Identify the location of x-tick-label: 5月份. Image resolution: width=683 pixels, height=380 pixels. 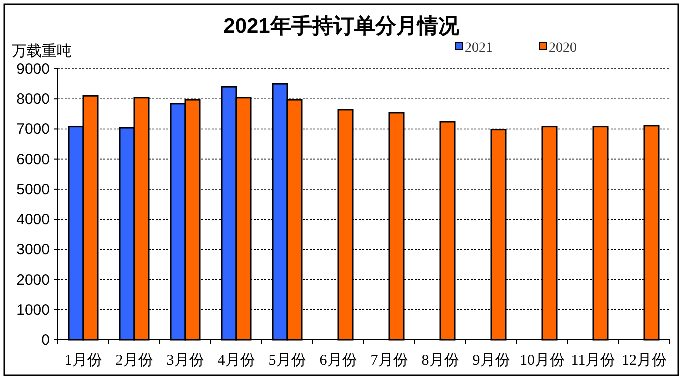
(287, 361).